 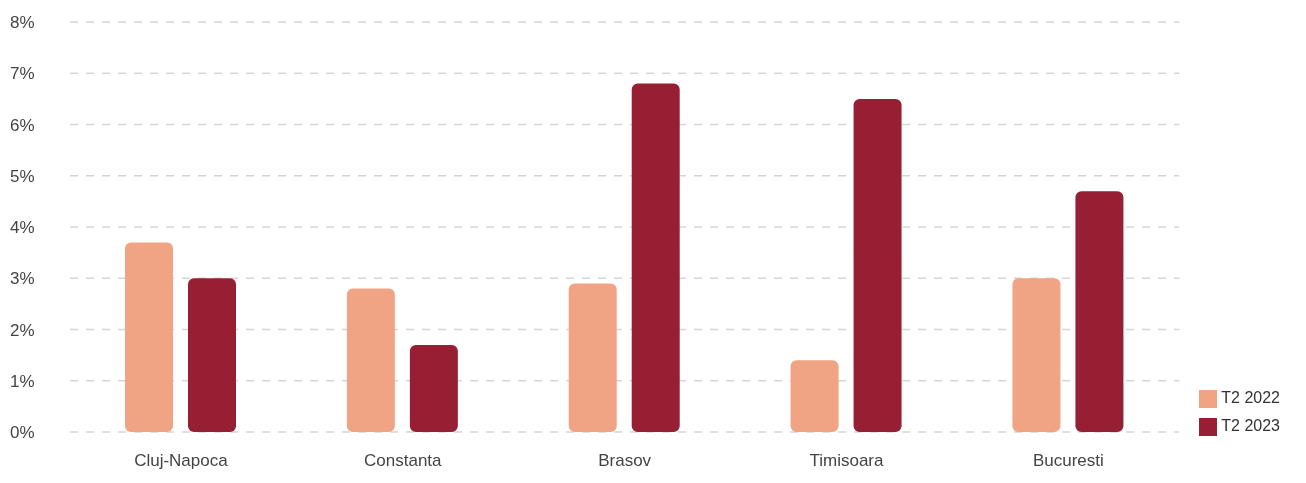 What do you see at coordinates (625, 461) in the screenshot?
I see `x-tick-label: Brasov` at bounding box center [625, 461].